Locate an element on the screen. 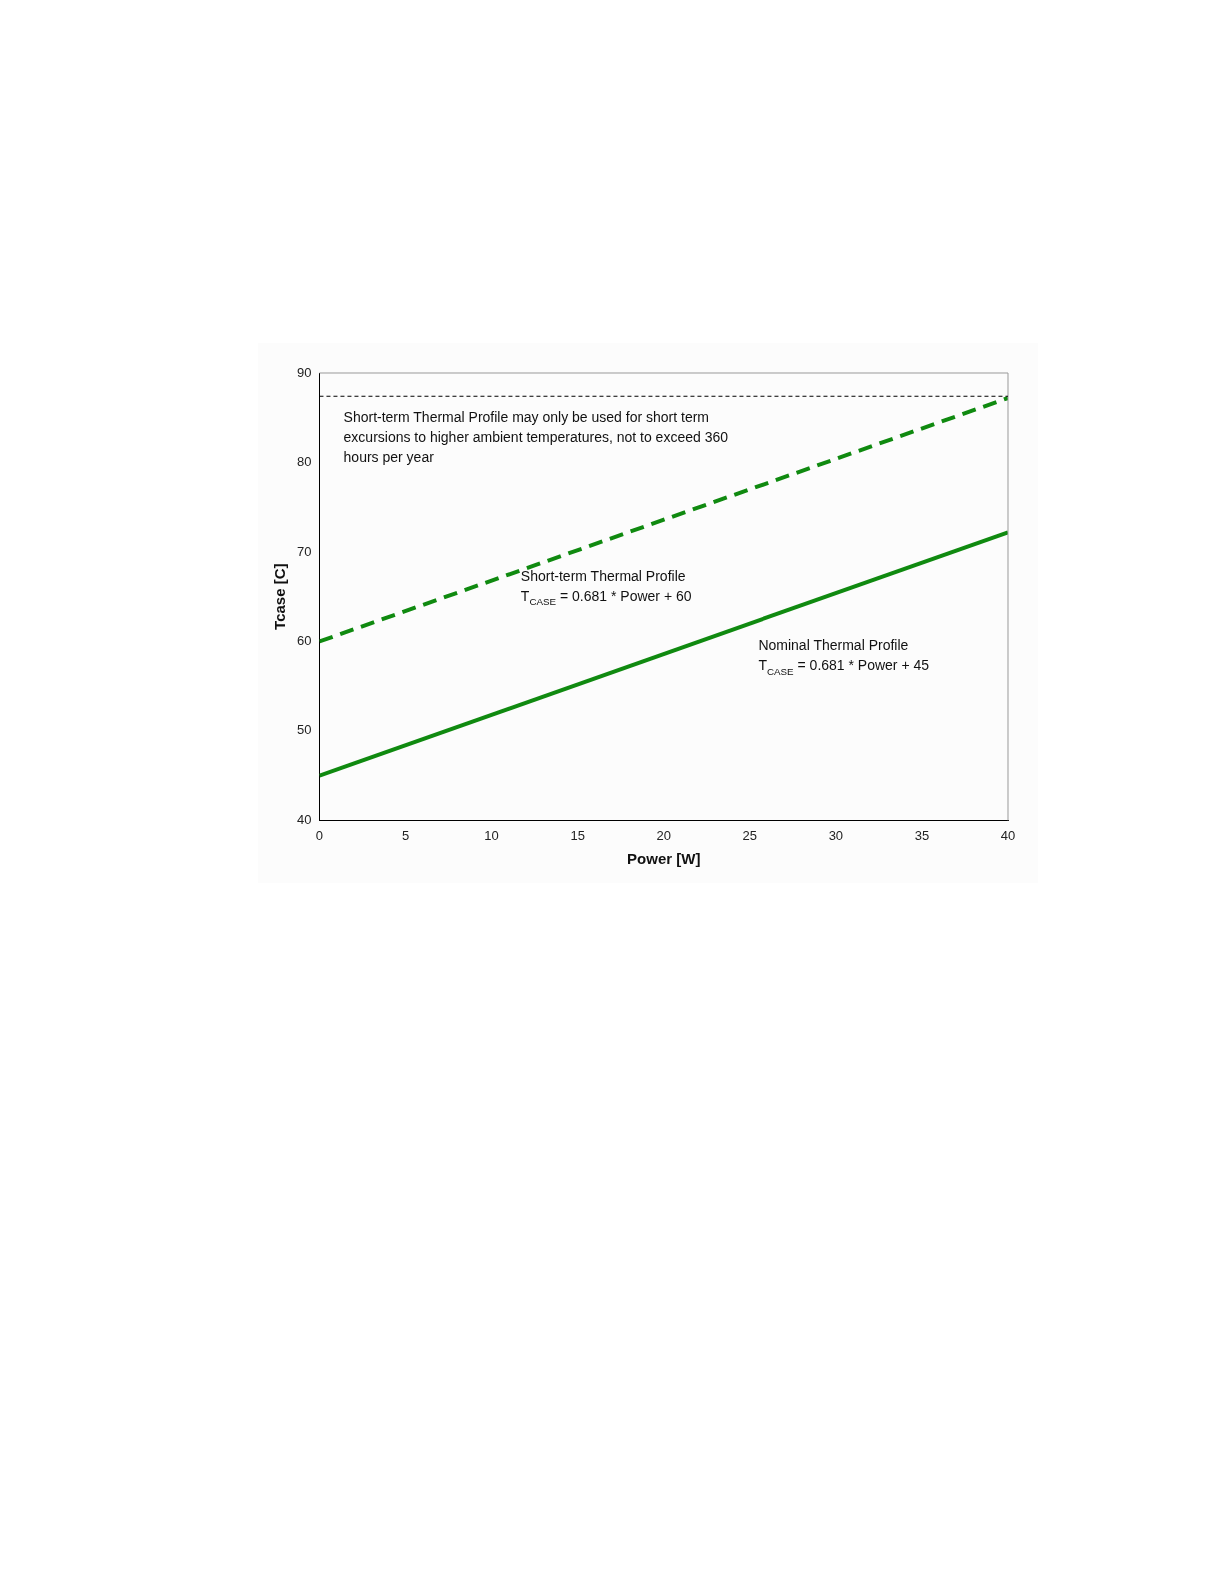 Image resolution: width=1224 pixels, height=1584 pixels. x-tick-label: 10 is located at coordinates (491, 835).